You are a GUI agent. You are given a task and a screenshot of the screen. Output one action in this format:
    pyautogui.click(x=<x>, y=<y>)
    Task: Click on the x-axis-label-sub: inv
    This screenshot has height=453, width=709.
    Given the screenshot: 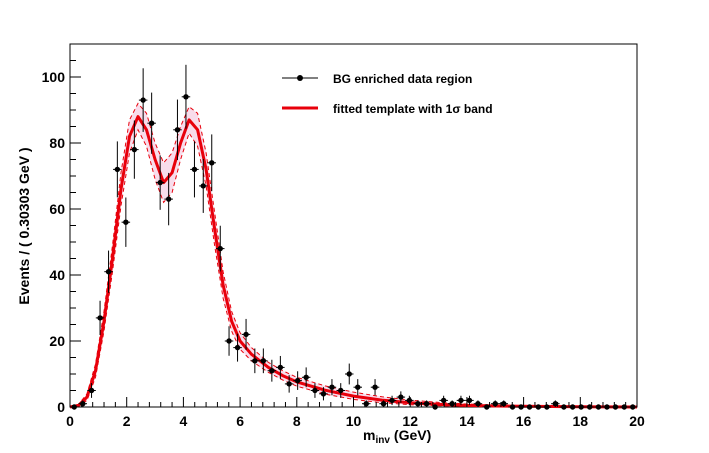 What is the action you would take?
    pyautogui.click(x=382, y=440)
    